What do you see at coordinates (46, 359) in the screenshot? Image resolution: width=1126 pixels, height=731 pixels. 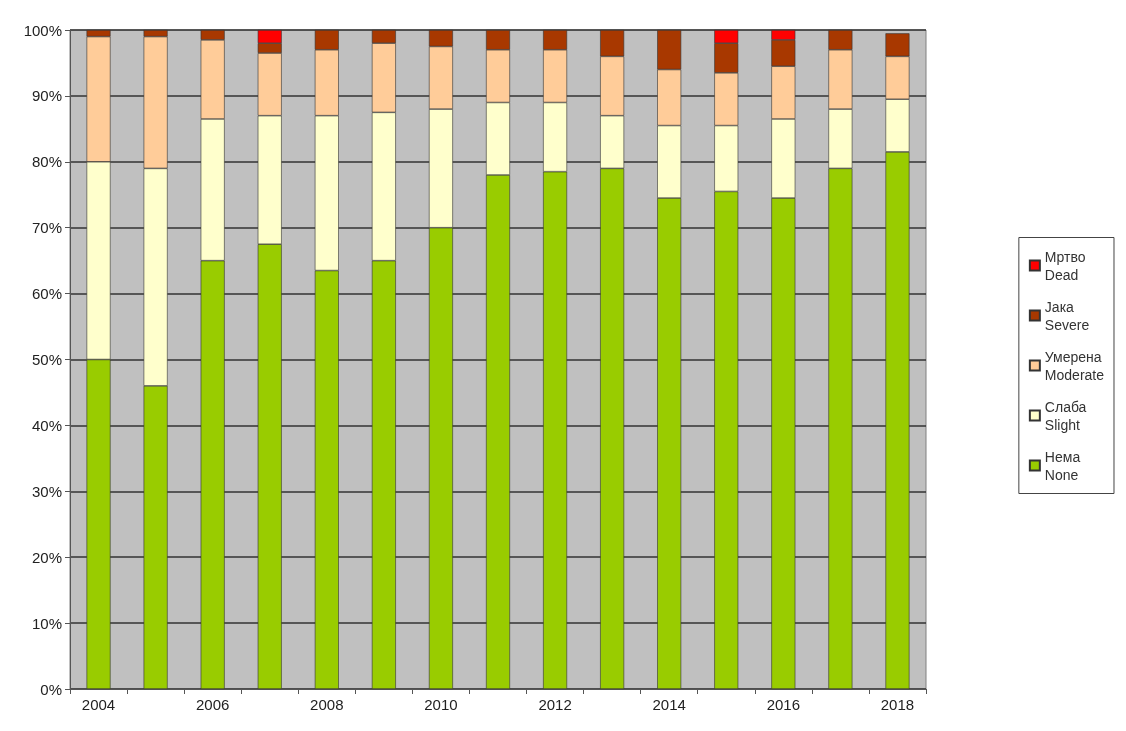 I see `y-tick-label: 50%` at bounding box center [46, 359].